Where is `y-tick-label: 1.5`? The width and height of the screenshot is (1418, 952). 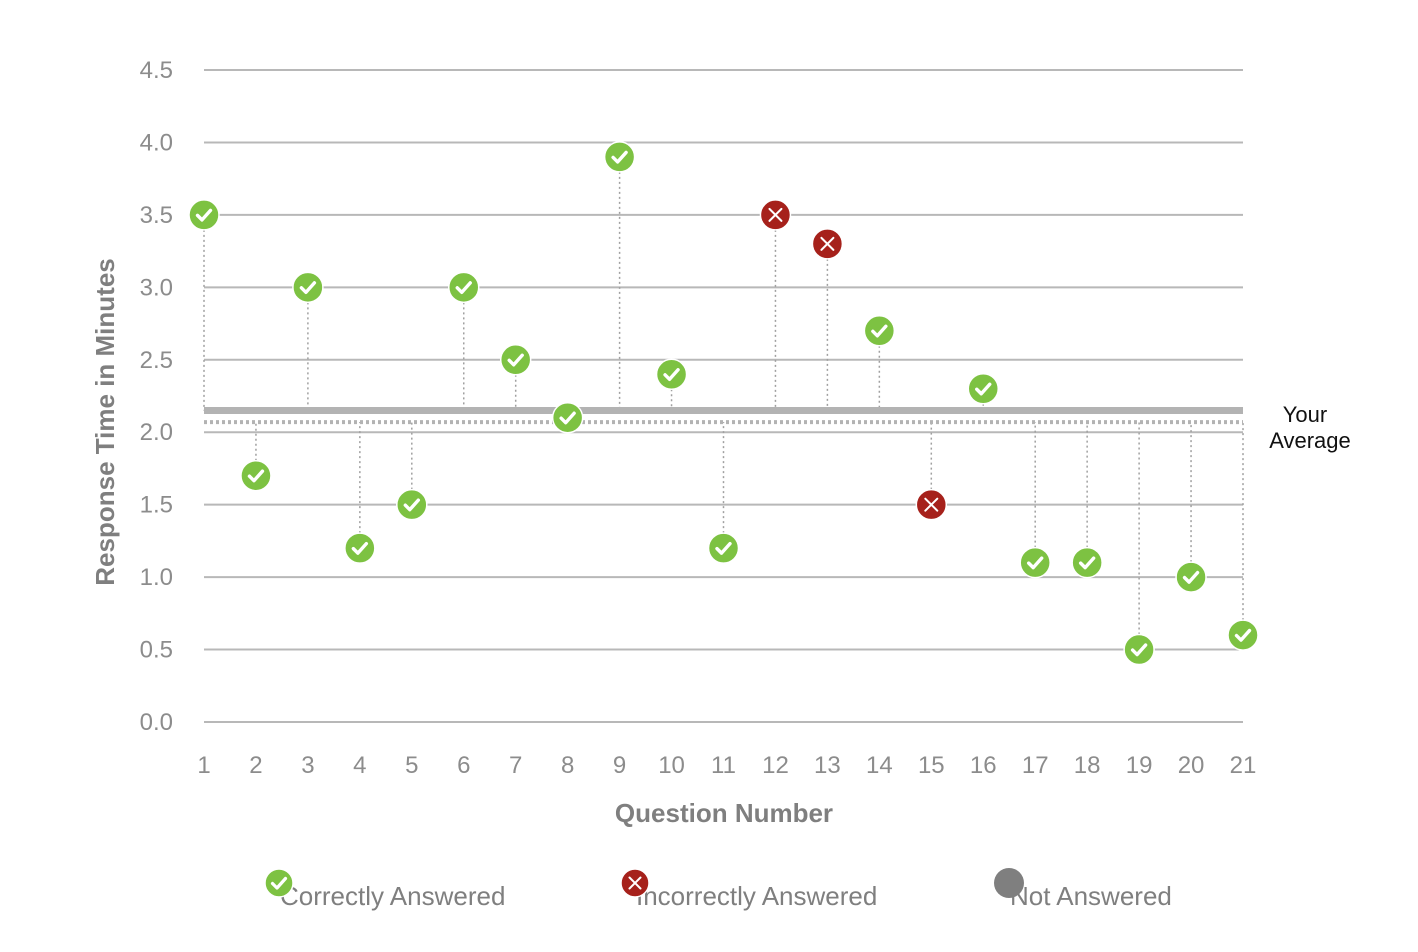
y-tick-label: 1.5 is located at coordinates (156, 505).